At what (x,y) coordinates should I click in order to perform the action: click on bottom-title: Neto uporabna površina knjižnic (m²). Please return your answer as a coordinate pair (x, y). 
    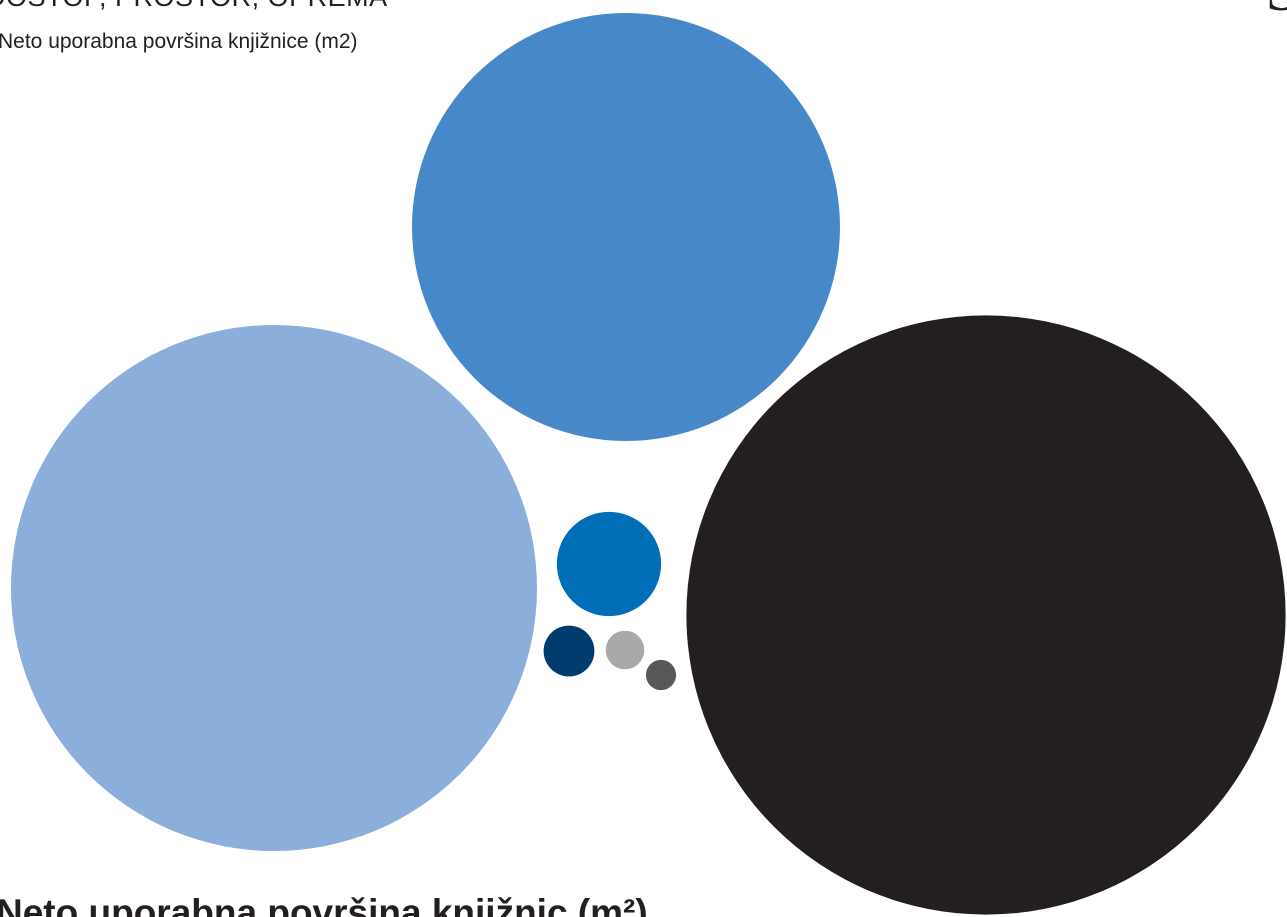
    Looking at the image, I should click on (324, 904).